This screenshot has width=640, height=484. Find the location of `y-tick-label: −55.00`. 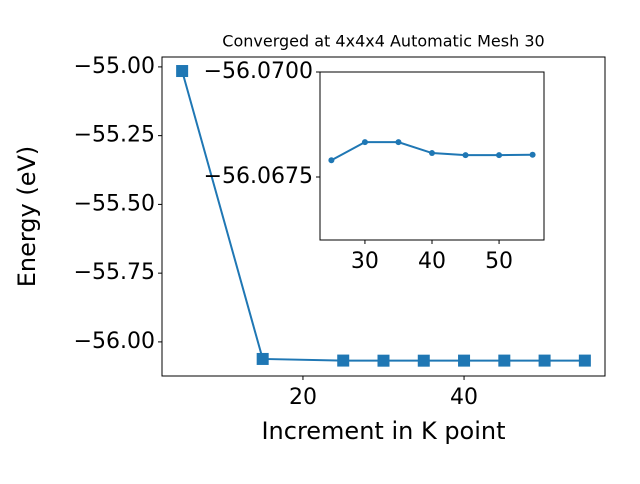

y-tick-label: −55.00 is located at coordinates (114, 66).